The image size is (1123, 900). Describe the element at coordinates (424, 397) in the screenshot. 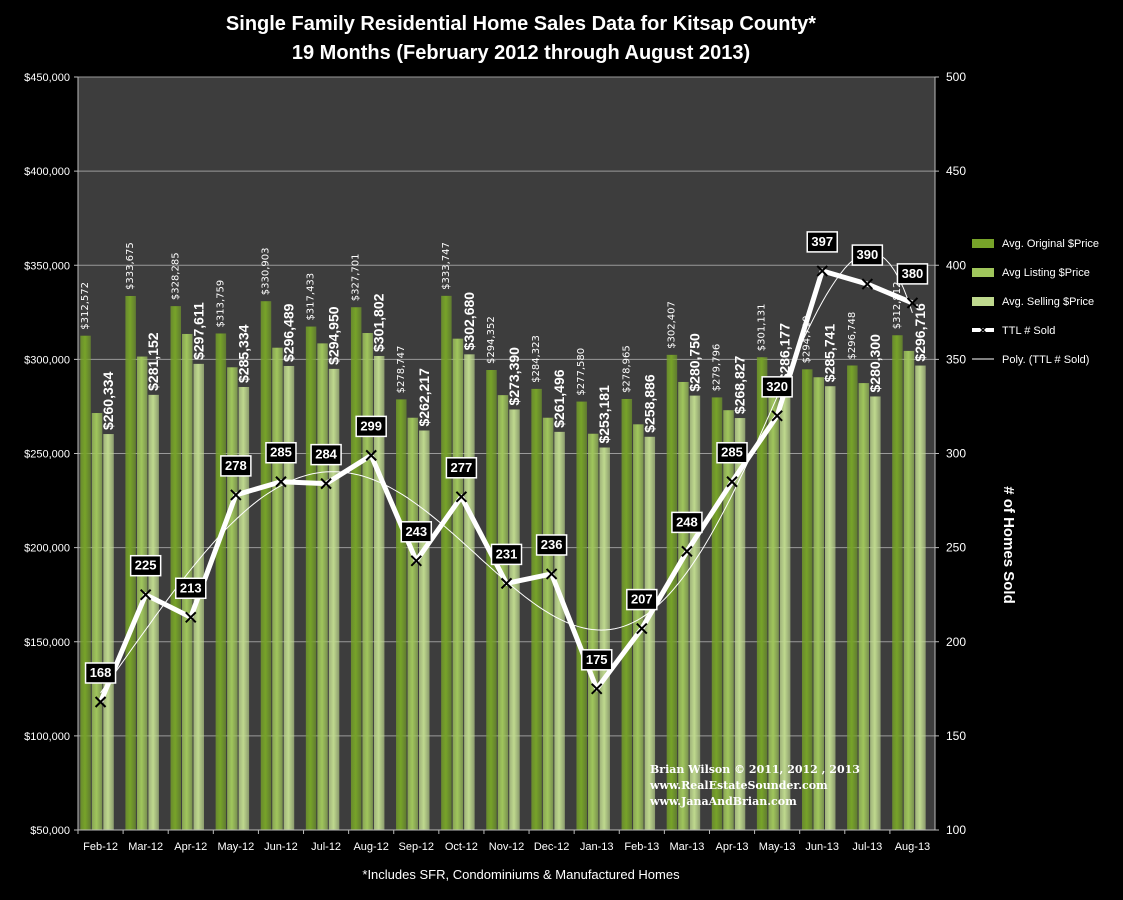

I see `selling-price-label: $262,217` at that location.